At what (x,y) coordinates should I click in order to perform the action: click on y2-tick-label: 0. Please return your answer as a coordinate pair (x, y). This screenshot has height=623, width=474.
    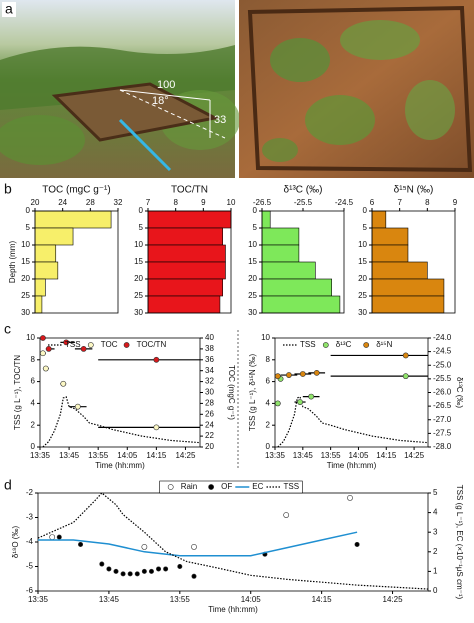
    Looking at the image, I should click on (435, 590).